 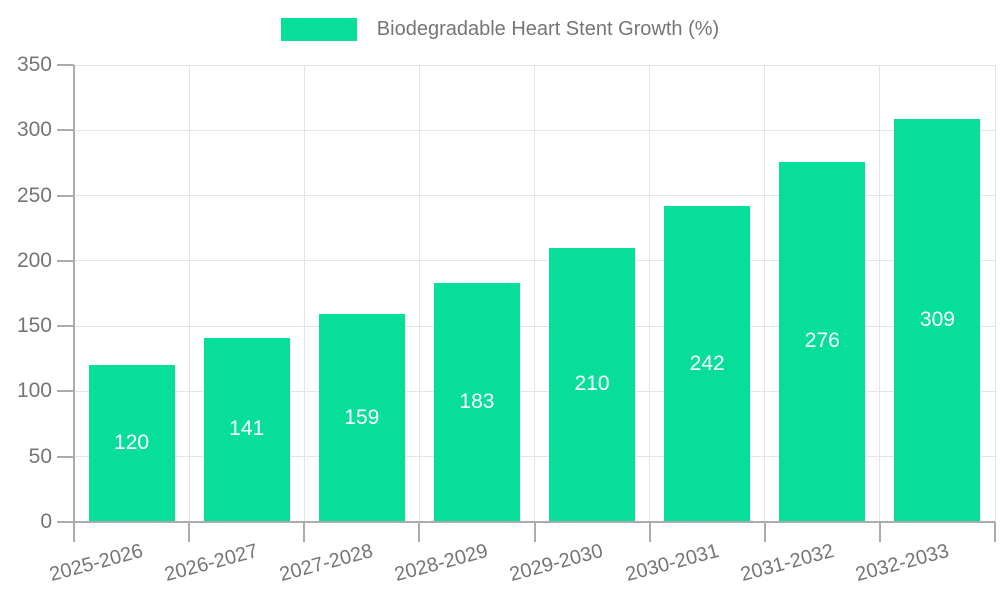 I want to click on x-axis-line, so click(x=534, y=522).